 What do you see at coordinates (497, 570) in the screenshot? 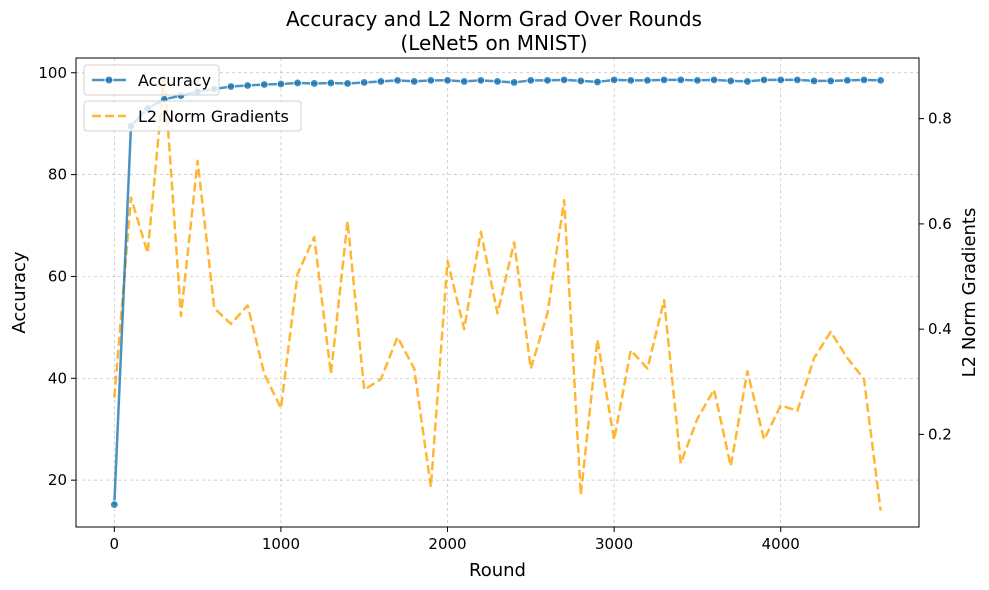
I see `x-axis-label: Round` at bounding box center [497, 570].